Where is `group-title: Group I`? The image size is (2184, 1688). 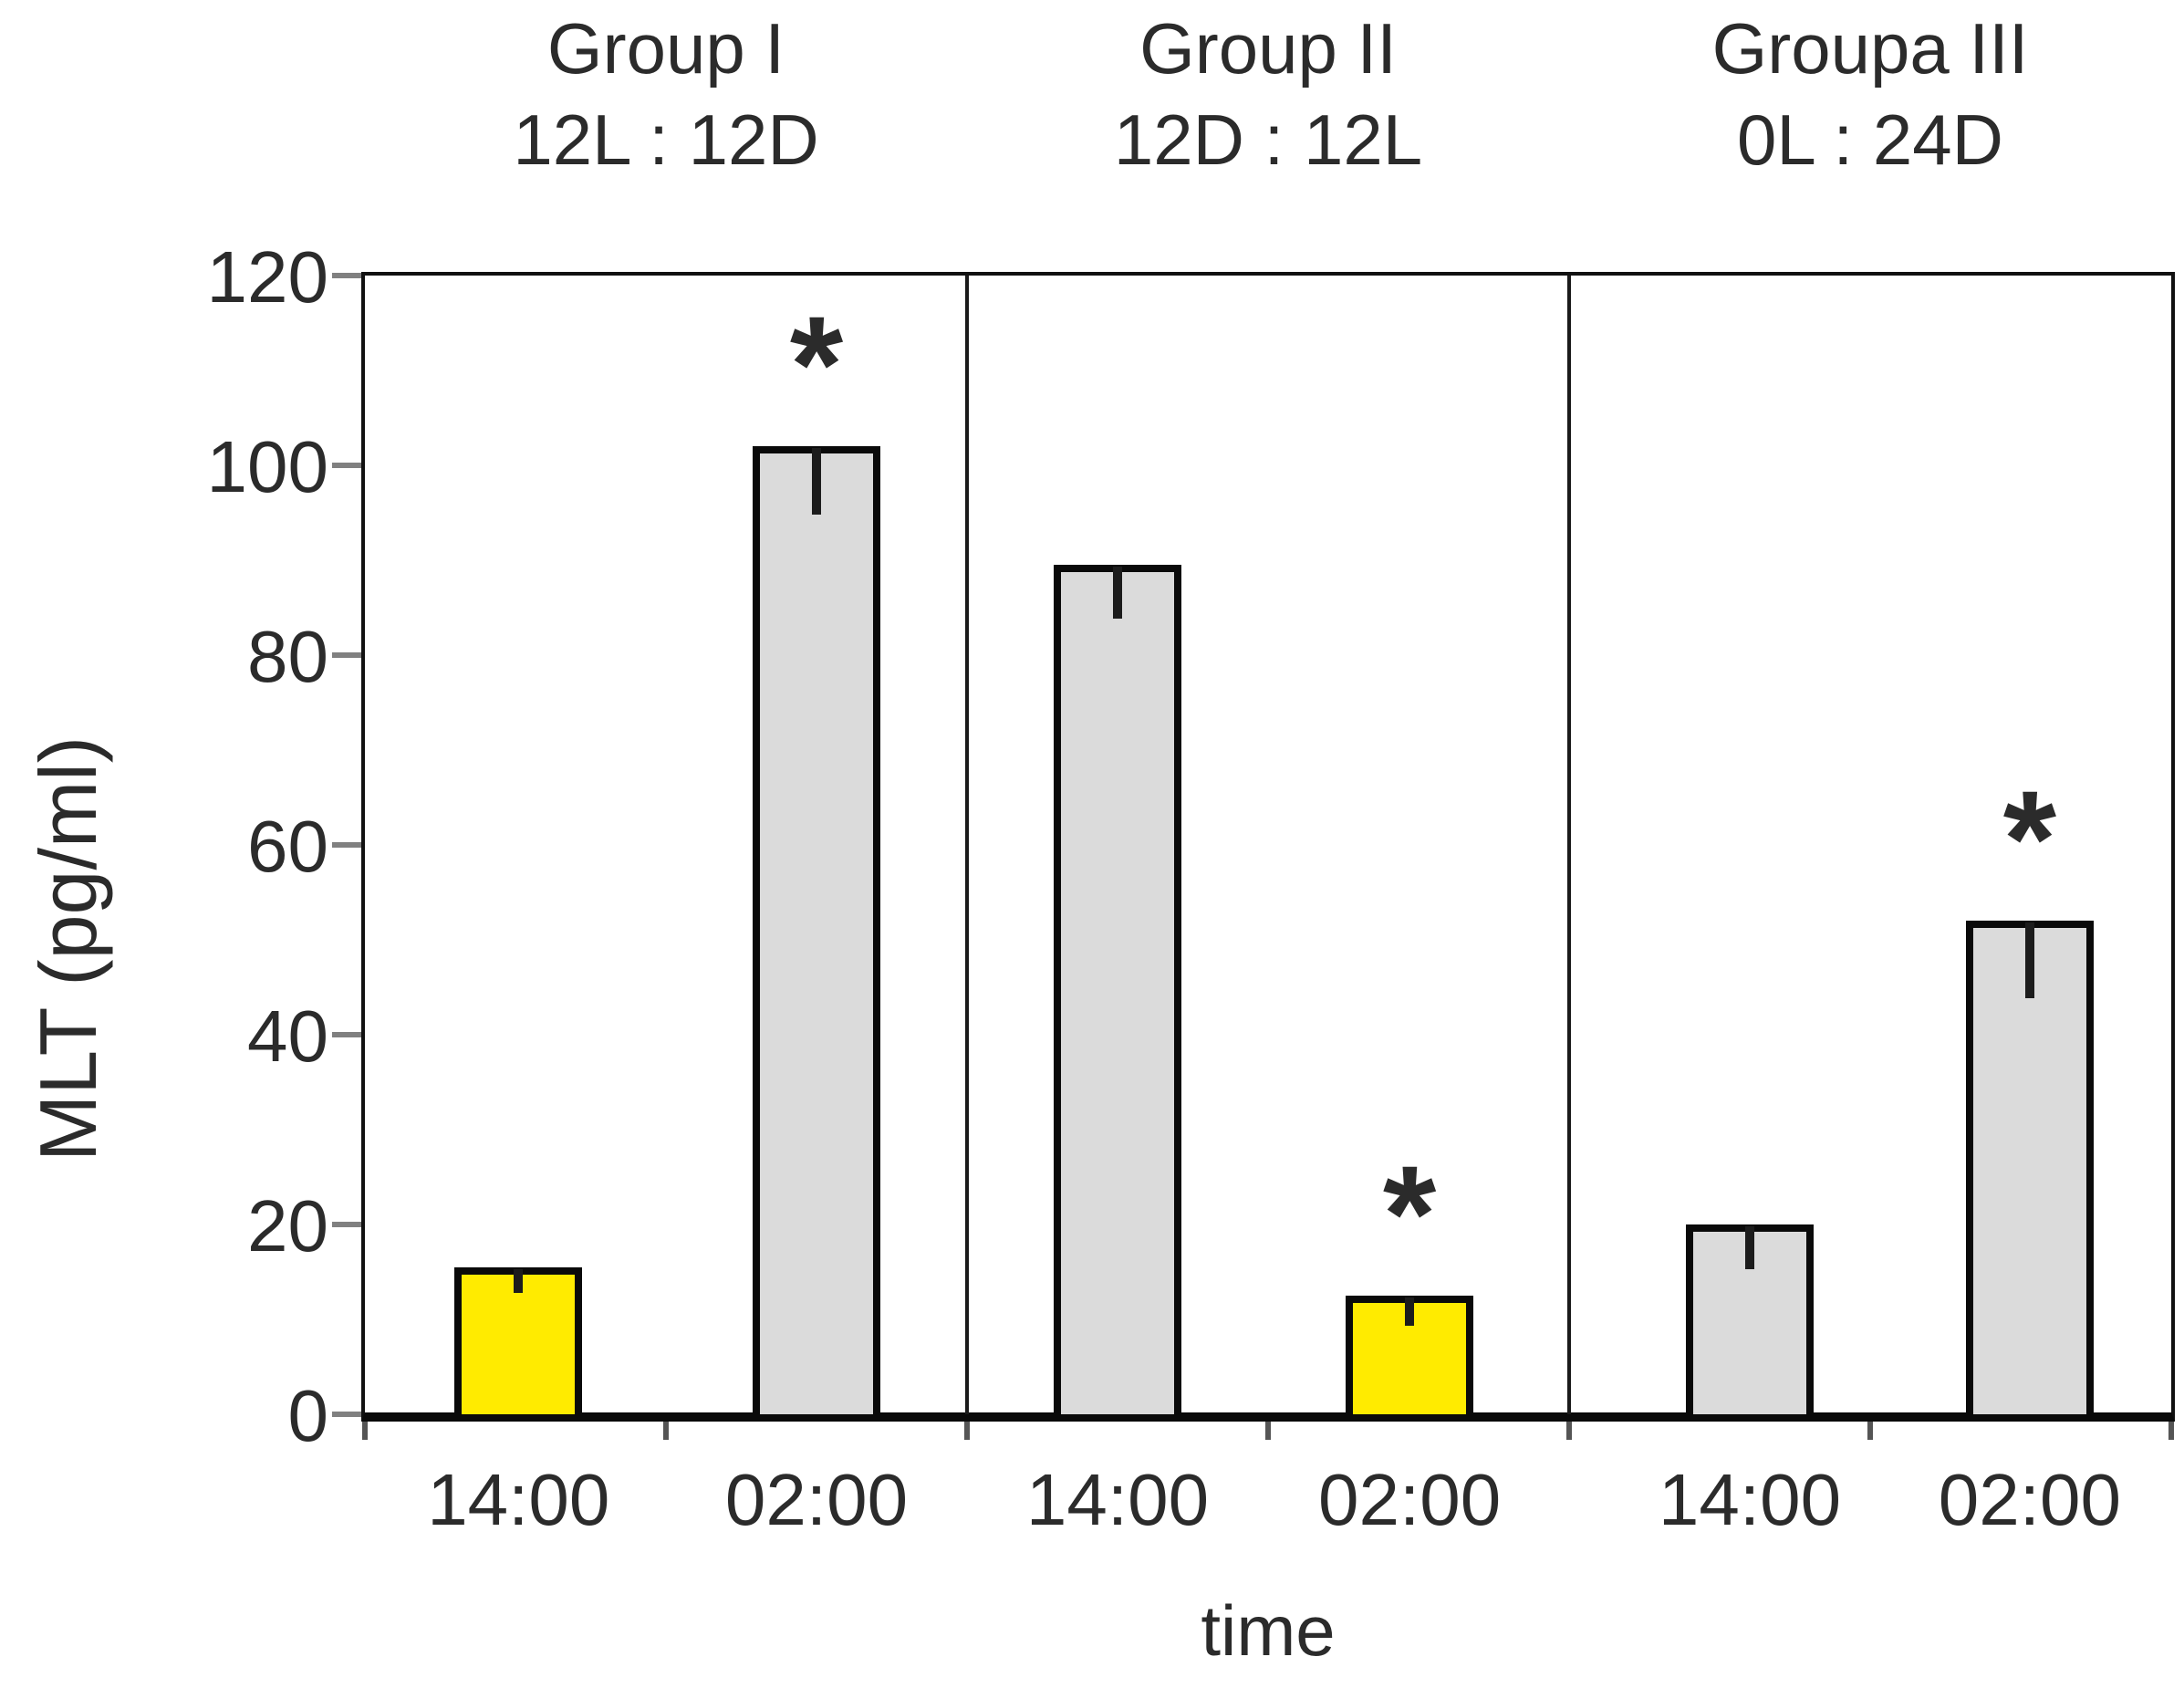 group-title: Group I is located at coordinates (665, 48).